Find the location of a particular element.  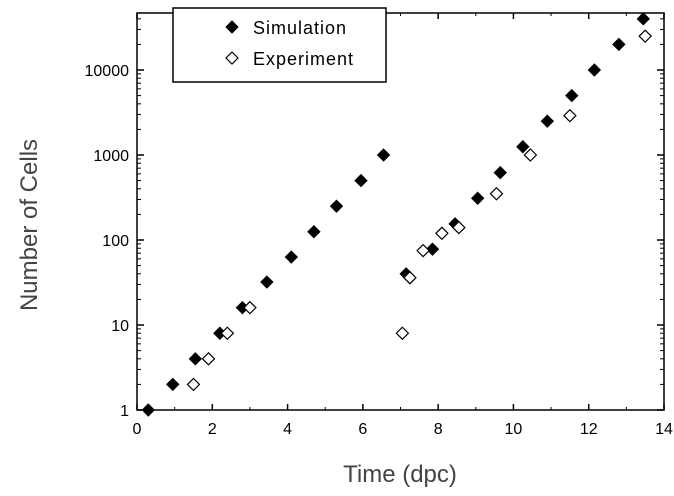

x-tick-label: 10 is located at coordinates (514, 429).